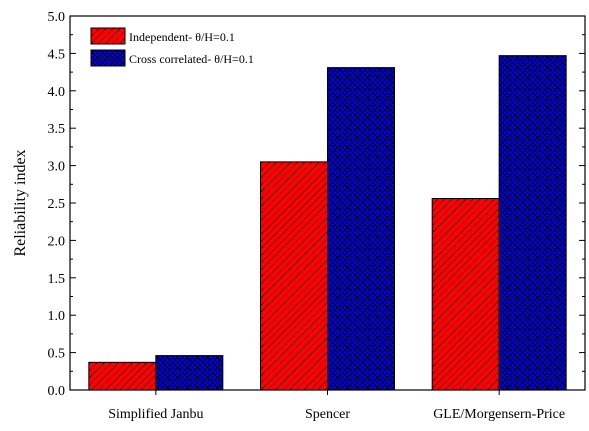 The width and height of the screenshot is (589, 431). What do you see at coordinates (57, 17) in the screenshot?
I see `y-tick-label: 5.0` at bounding box center [57, 17].